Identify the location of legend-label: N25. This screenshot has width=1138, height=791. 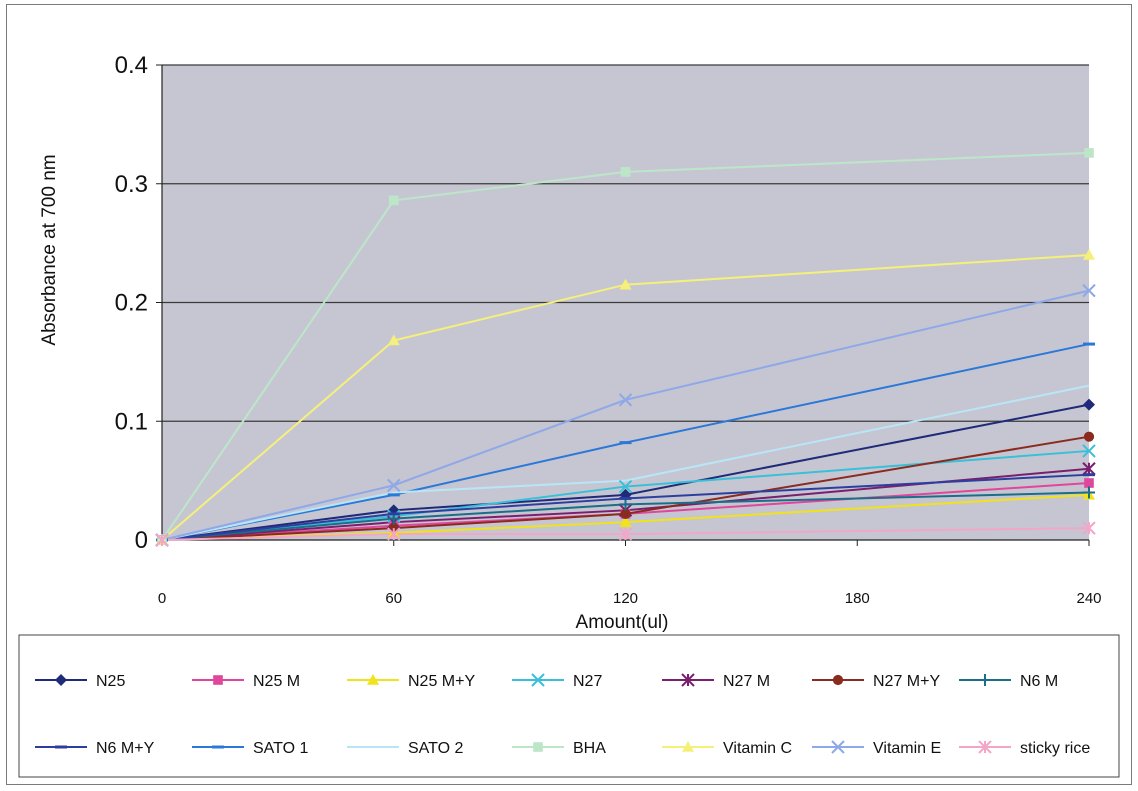
(110, 681).